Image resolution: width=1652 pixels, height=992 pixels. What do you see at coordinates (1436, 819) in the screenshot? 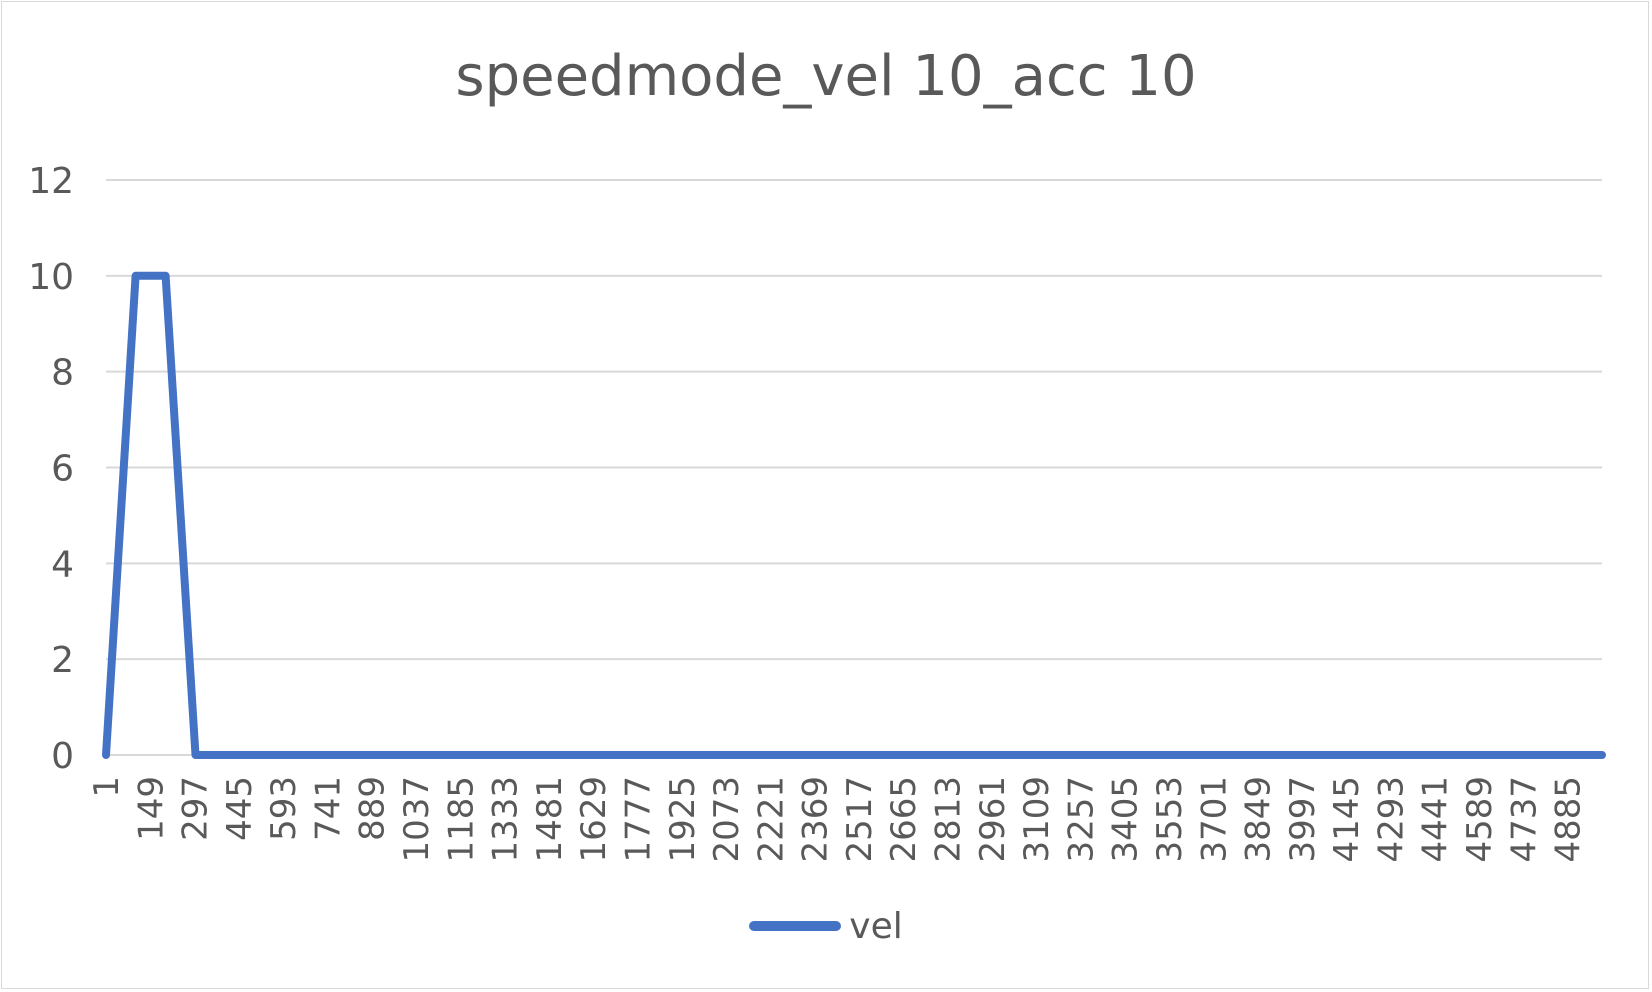
I see `x-tick-label: 4441` at bounding box center [1436, 819].